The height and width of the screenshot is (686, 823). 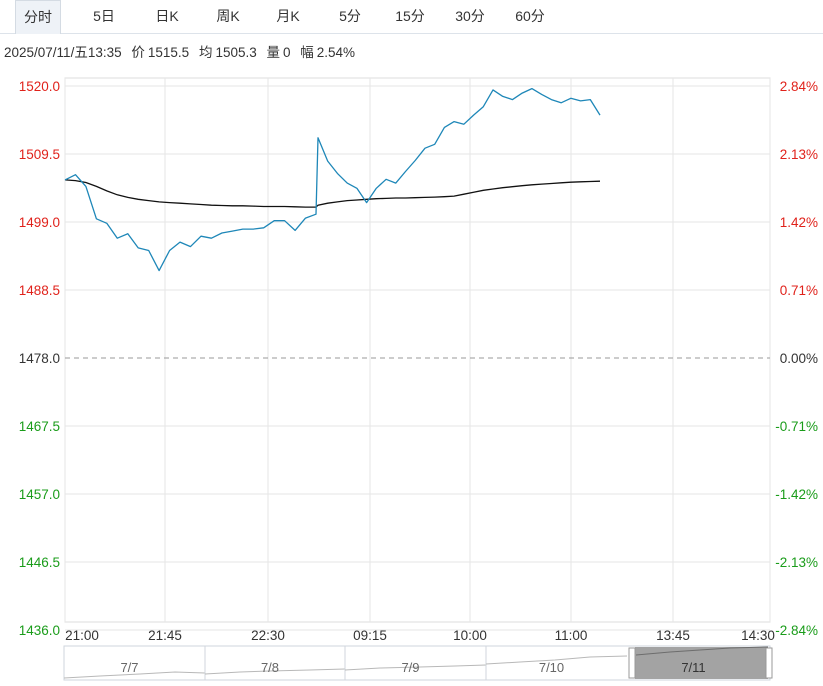 What do you see at coordinates (551, 667) in the screenshot?
I see `timeline-day-label: 7/10` at bounding box center [551, 667].